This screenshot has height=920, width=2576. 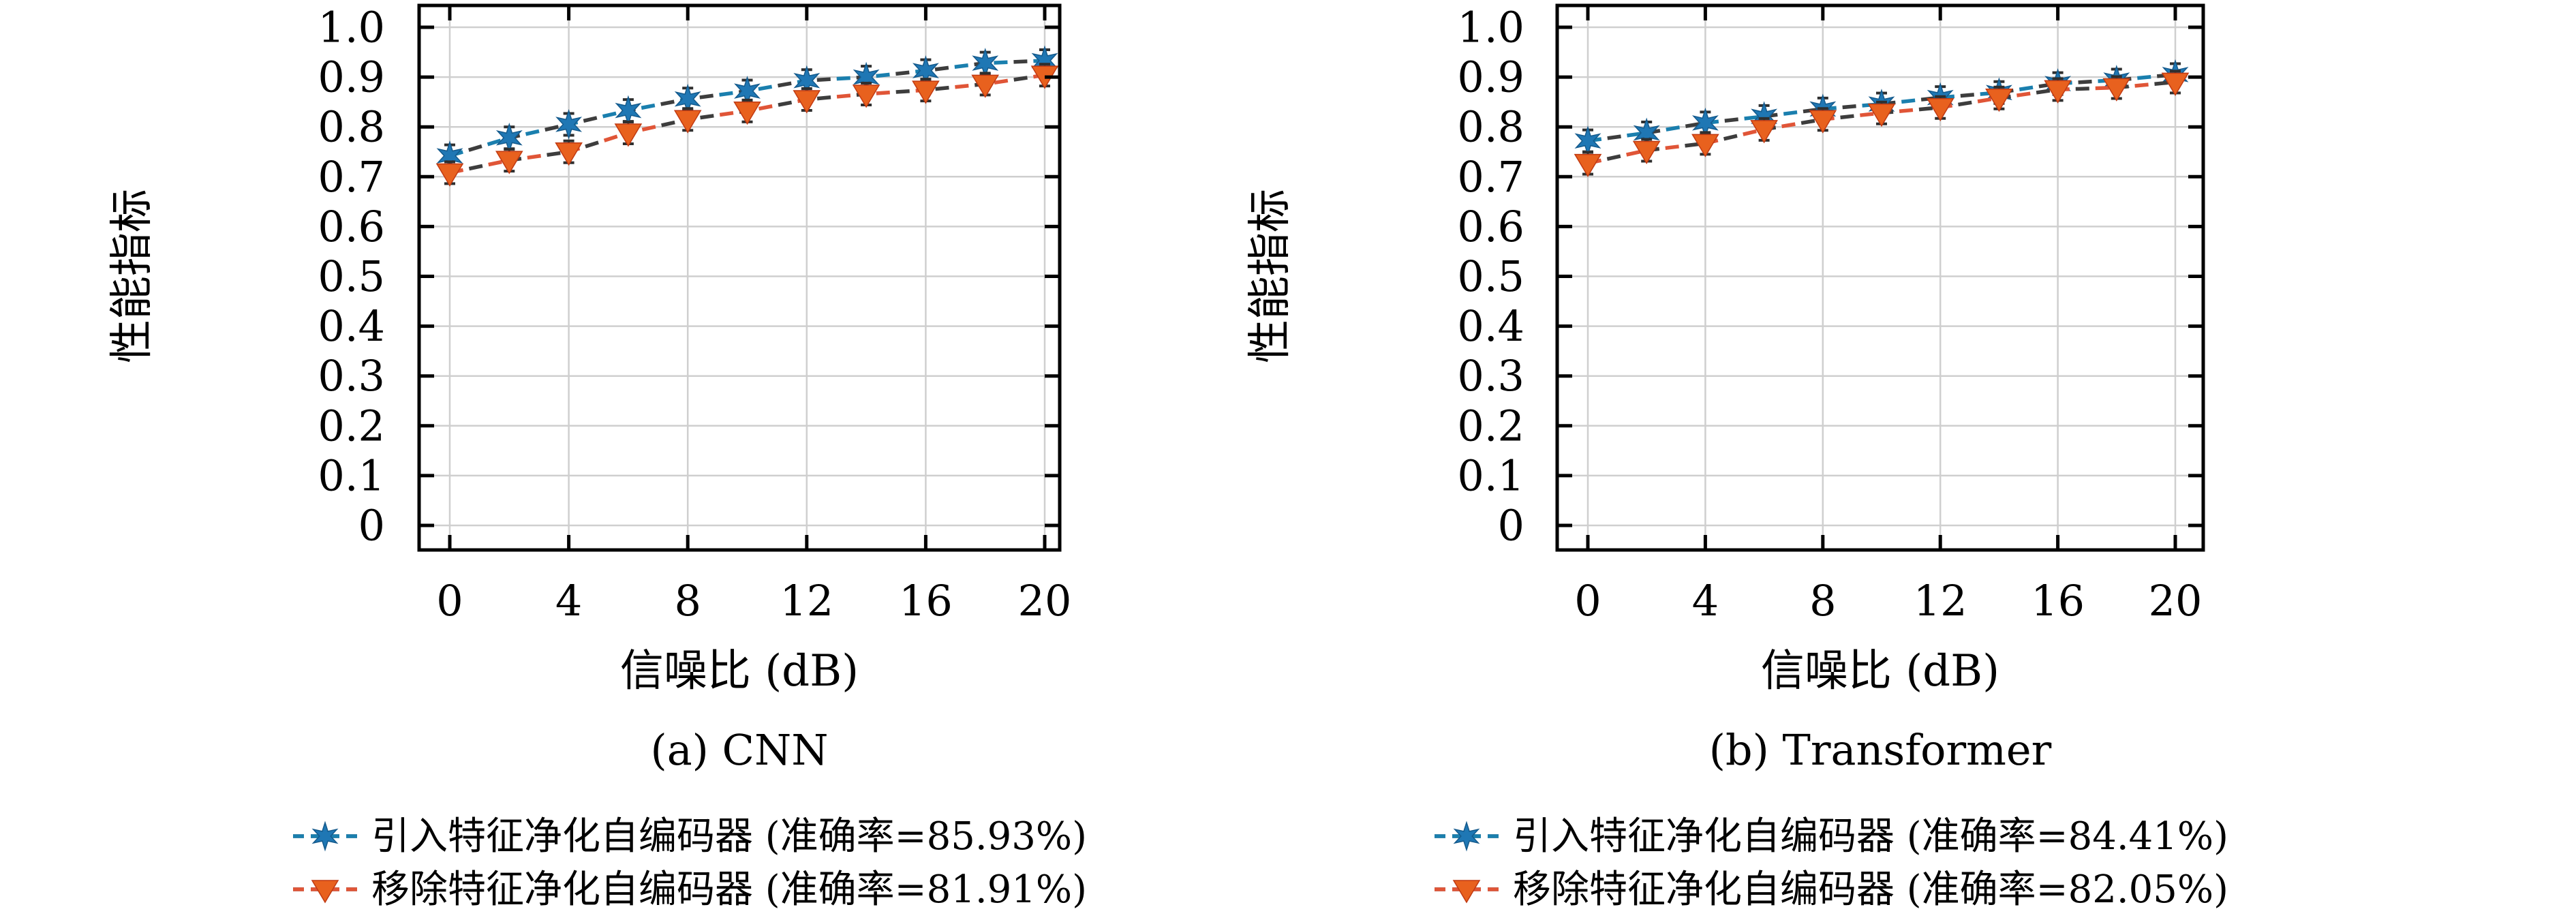 I want to click on legend-label: 移除特征净化自编码器 (准确率=81.91%), so click(x=729, y=890).